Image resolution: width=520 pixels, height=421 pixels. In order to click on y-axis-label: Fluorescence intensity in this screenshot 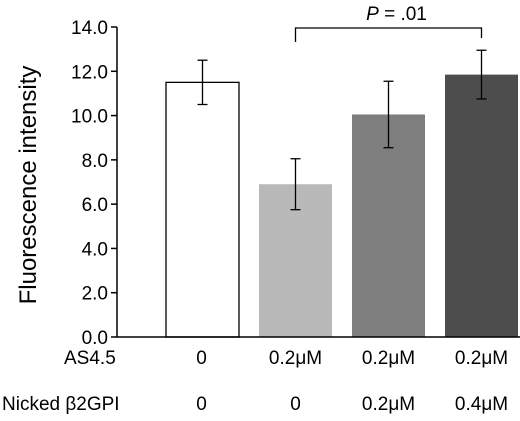, I will do `click(28, 185)`.